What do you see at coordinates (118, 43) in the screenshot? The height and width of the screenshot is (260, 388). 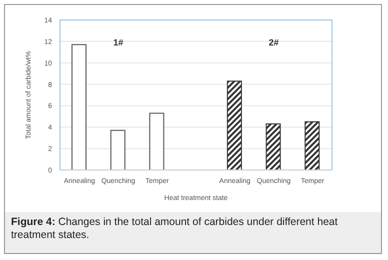 I see `annotation: 1#` at bounding box center [118, 43].